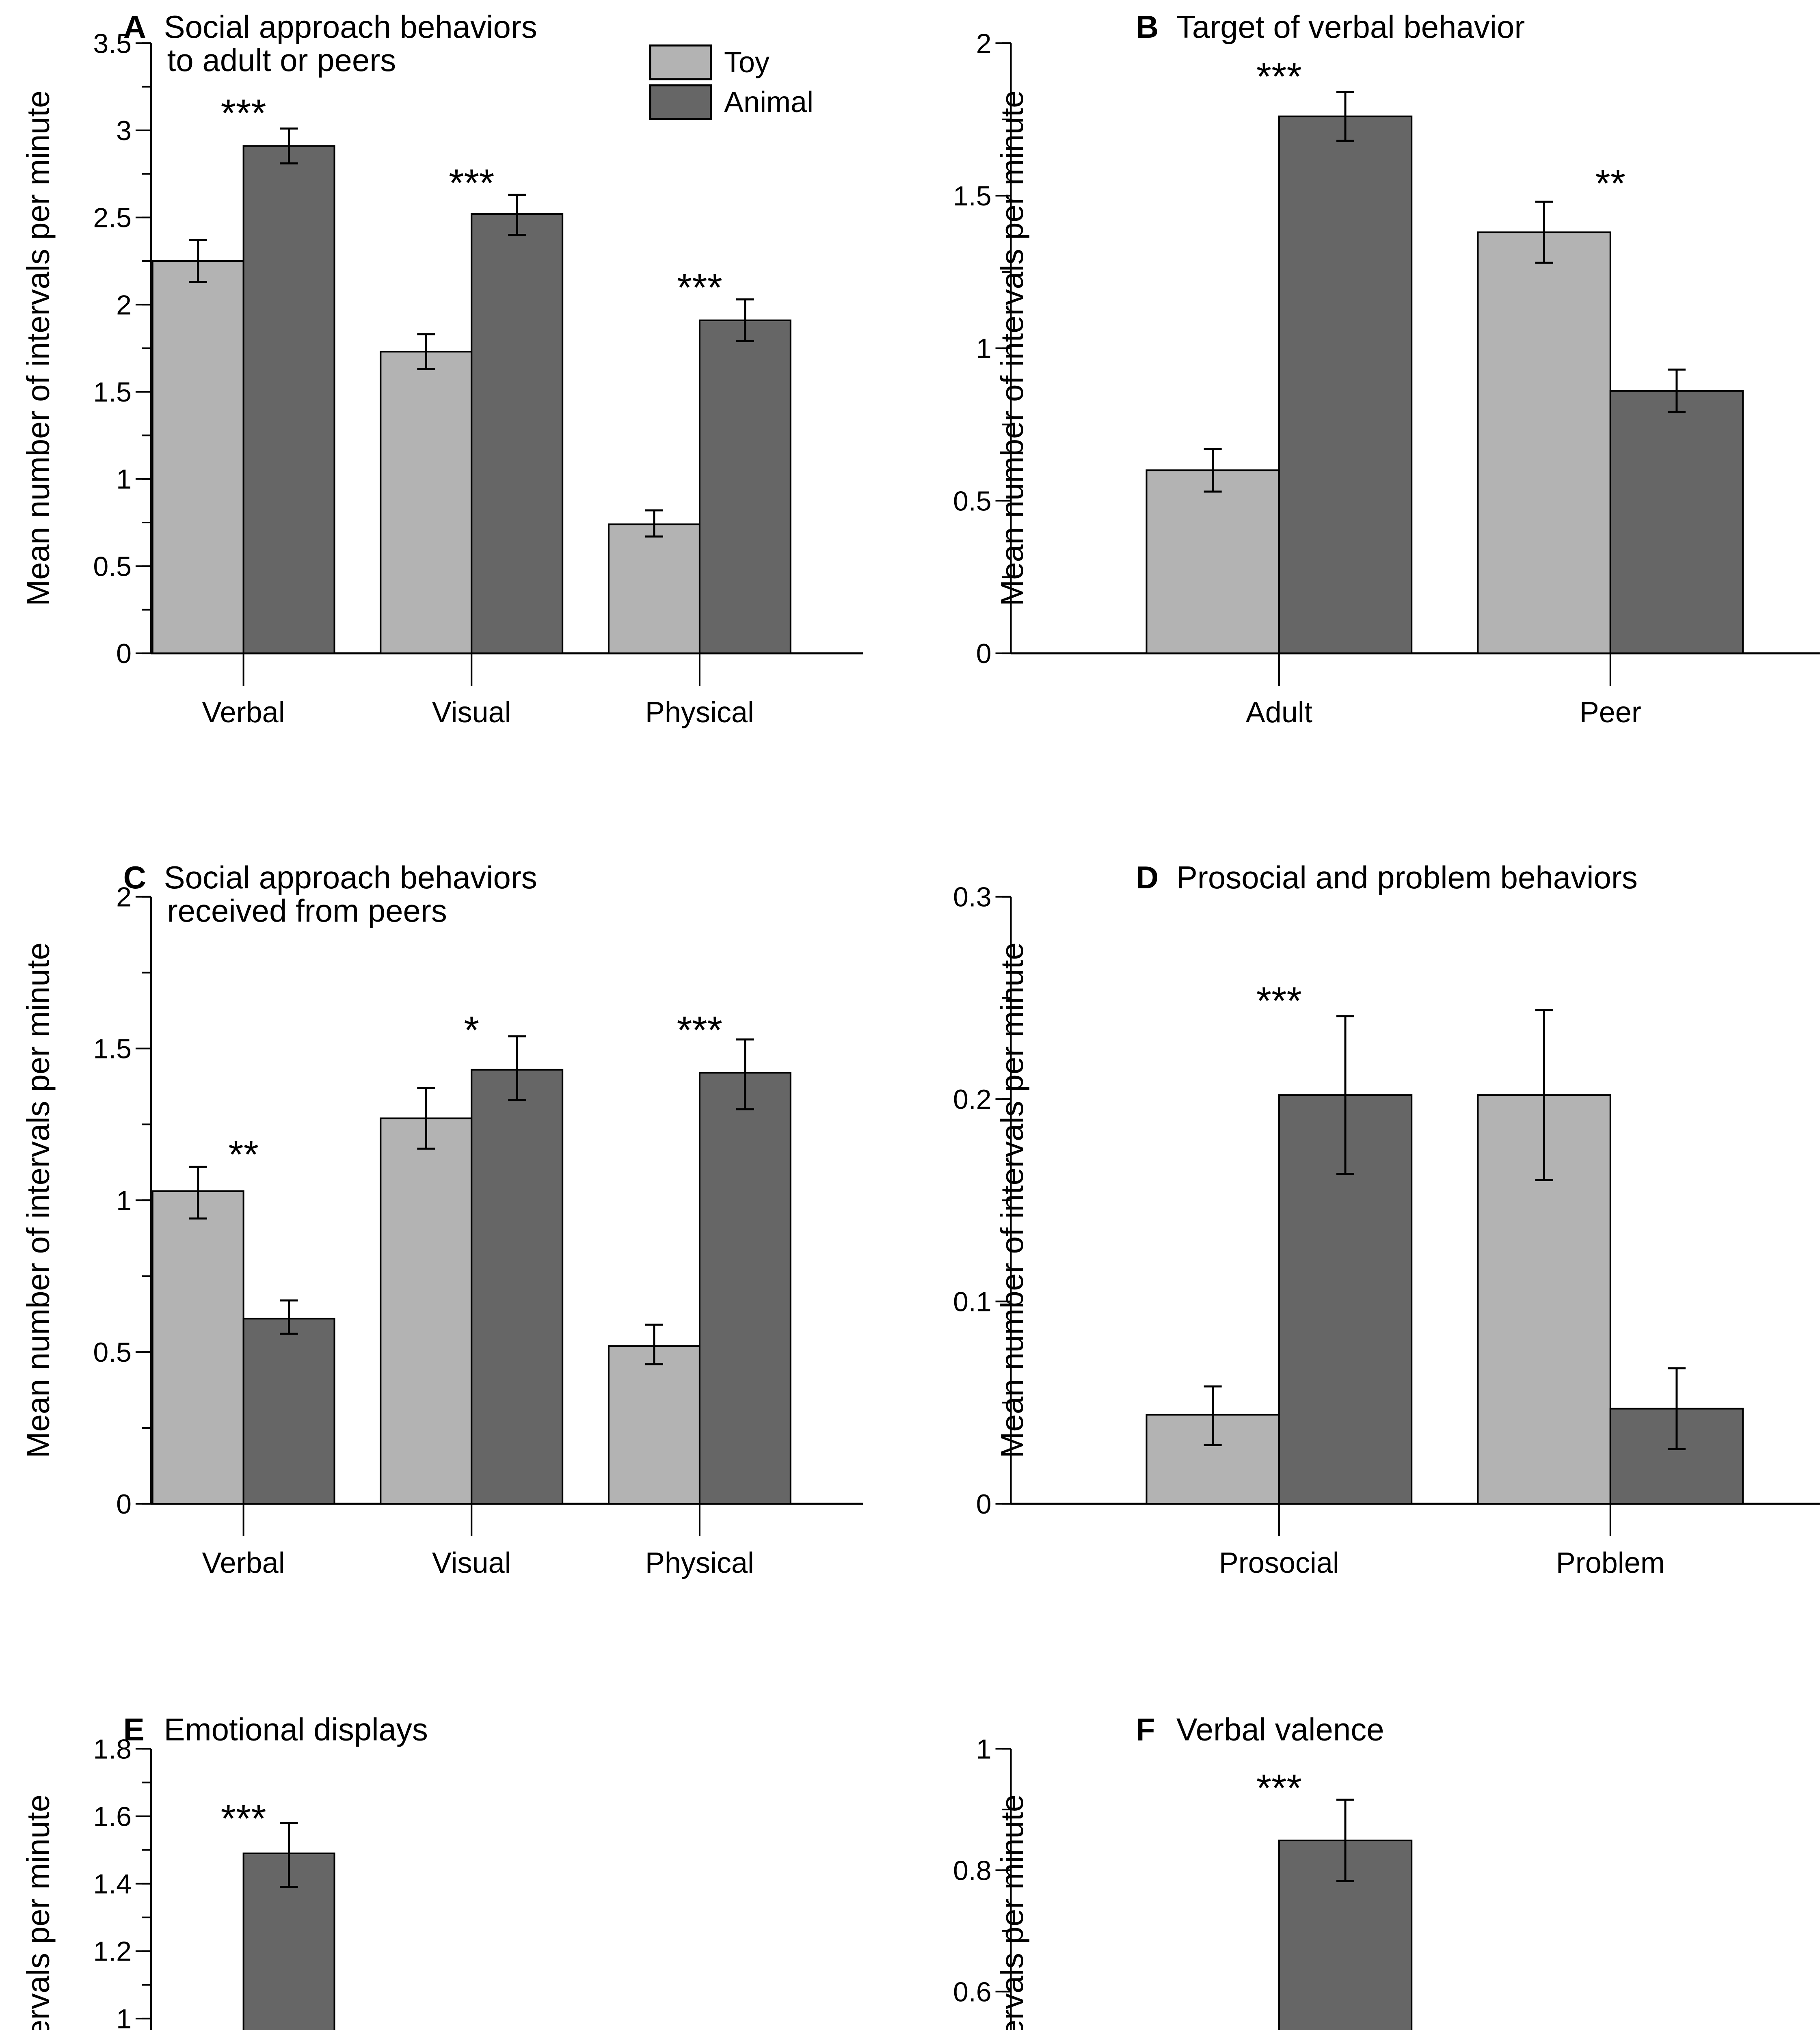 This screenshot has height=2030, width=1820. I want to click on panel-letter: E, so click(134, 1730).